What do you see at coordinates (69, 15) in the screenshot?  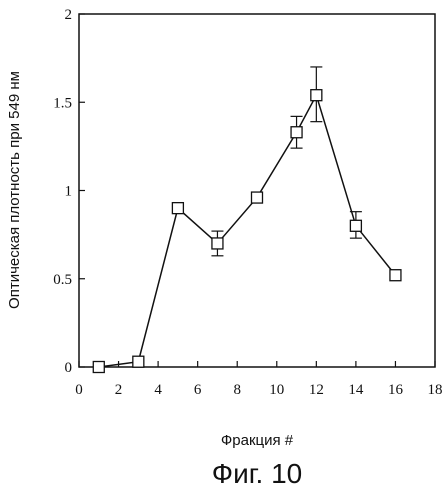 I see `y-tick-label: 2` at bounding box center [69, 15].